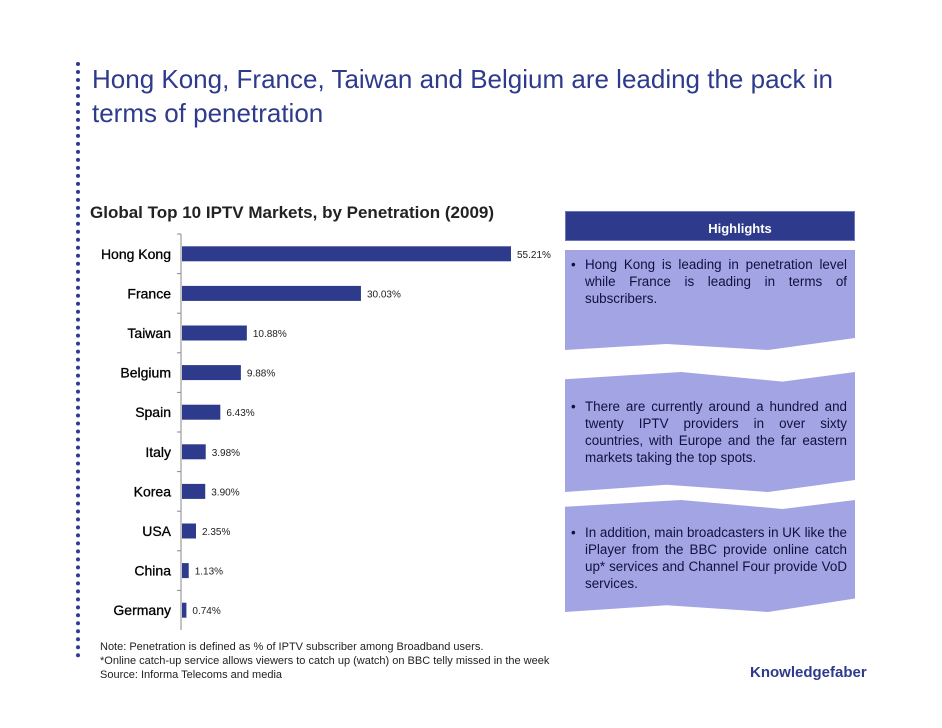 This screenshot has width=942, height=728. Describe the element at coordinates (216, 532) in the screenshot. I see `value-label: 2.35%` at that location.